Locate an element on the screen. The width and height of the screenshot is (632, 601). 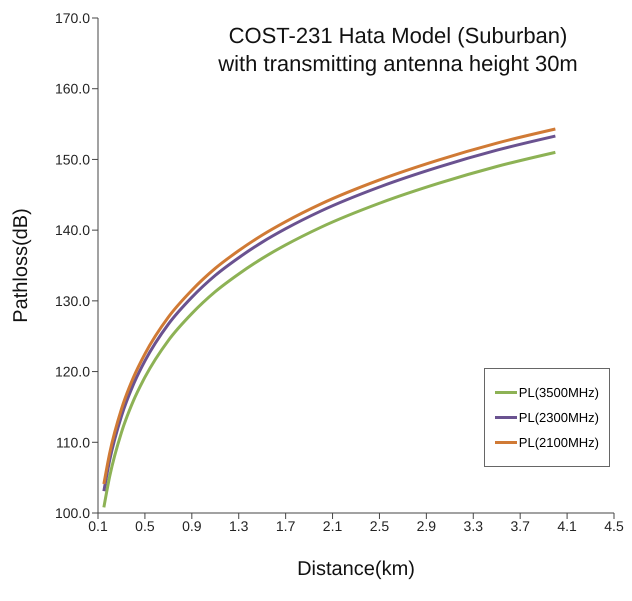
y-tick-label: 100.0 is located at coordinates (72, 512).